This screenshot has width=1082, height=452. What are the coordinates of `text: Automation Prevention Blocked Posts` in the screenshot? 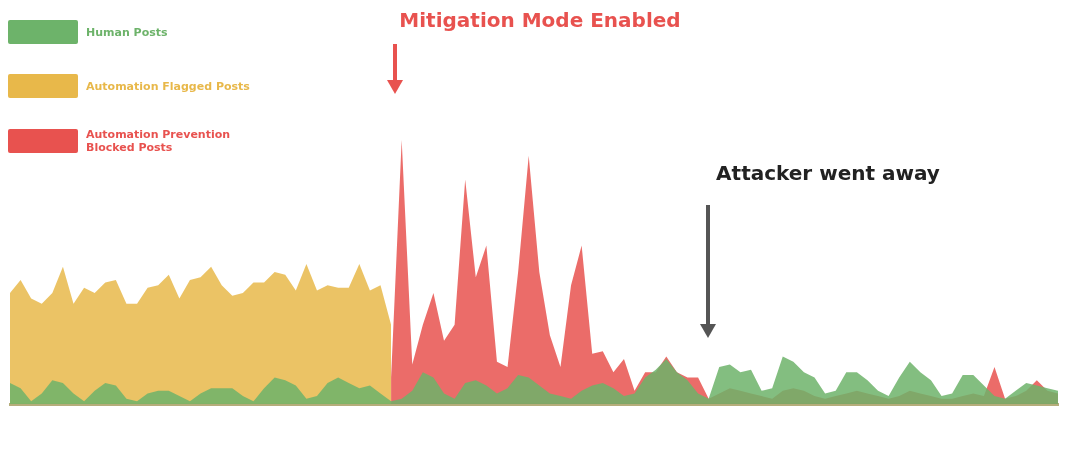 It's located at (159, 141).